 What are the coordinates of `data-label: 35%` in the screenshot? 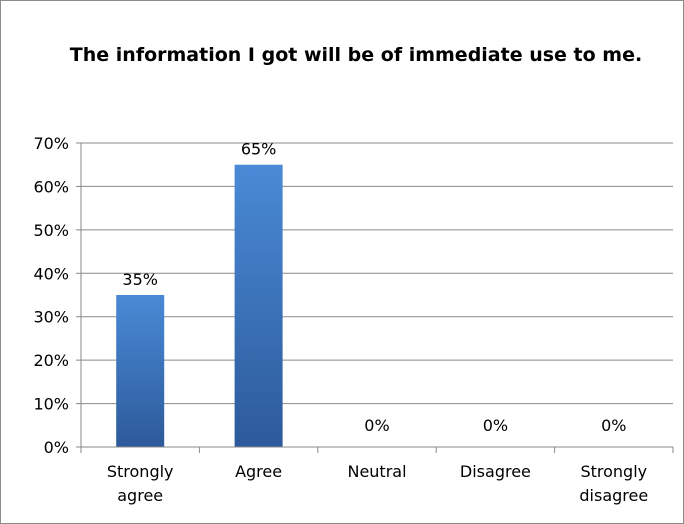 It's located at (140, 279).